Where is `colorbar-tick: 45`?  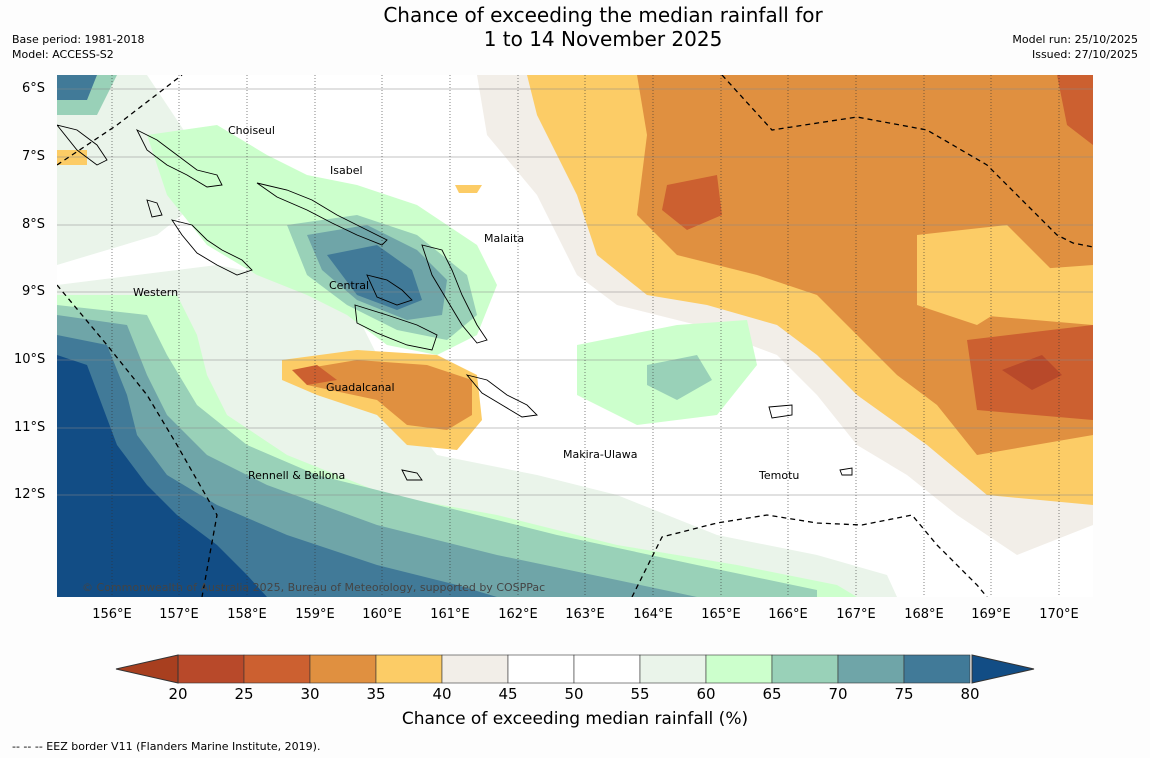 colorbar-tick: 45 is located at coordinates (508, 694).